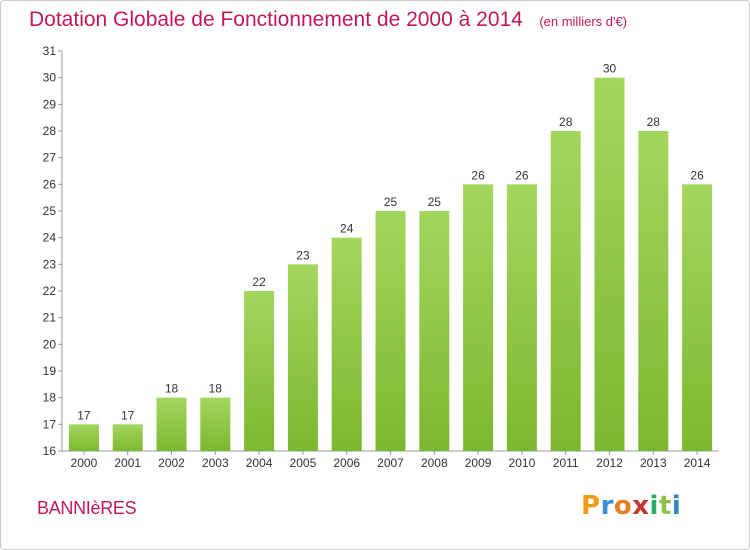 The image size is (750, 550). What do you see at coordinates (641, 506) in the screenshot?
I see `logo-letter: x` at bounding box center [641, 506].